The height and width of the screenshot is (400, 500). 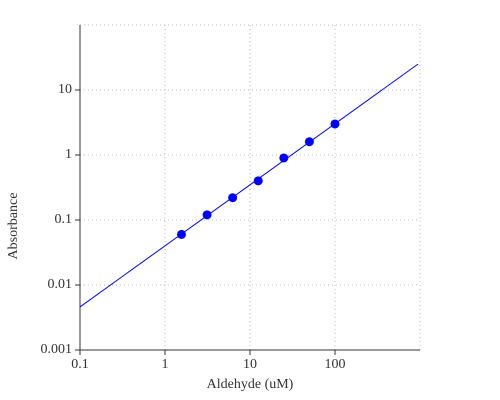 What do you see at coordinates (57, 349) in the screenshot?
I see `y-tick-label: 0.001` at bounding box center [57, 349].